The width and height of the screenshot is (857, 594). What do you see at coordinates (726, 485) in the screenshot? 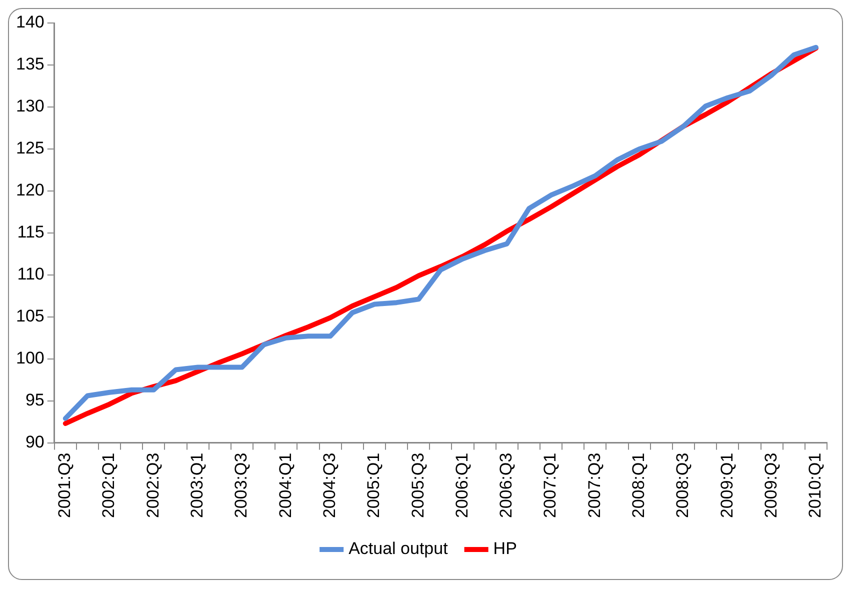
I see `x-tick-label: 2009:Q1` at bounding box center [726, 485].